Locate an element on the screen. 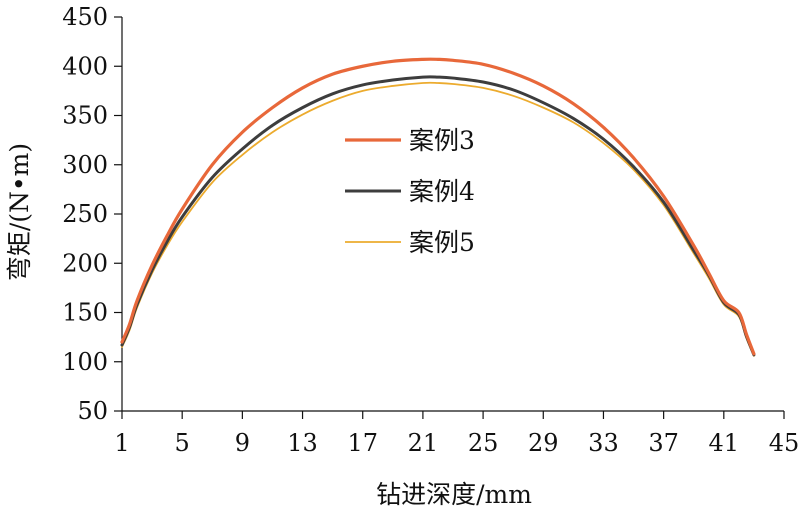 The width and height of the screenshot is (802, 512). y-tick-label: 50 is located at coordinates (92, 411).